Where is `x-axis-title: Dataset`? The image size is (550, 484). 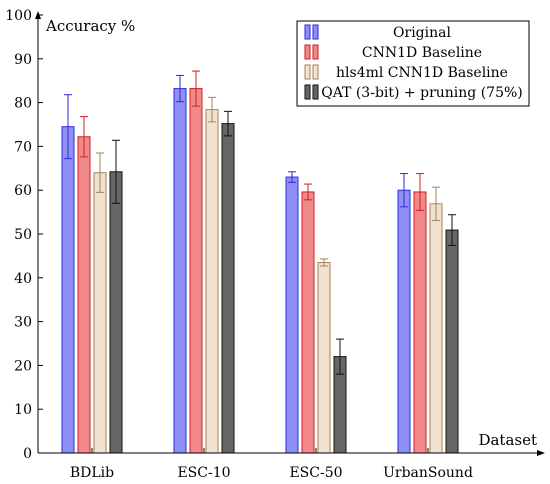 x-axis-title: Dataset is located at coordinates (507, 440).